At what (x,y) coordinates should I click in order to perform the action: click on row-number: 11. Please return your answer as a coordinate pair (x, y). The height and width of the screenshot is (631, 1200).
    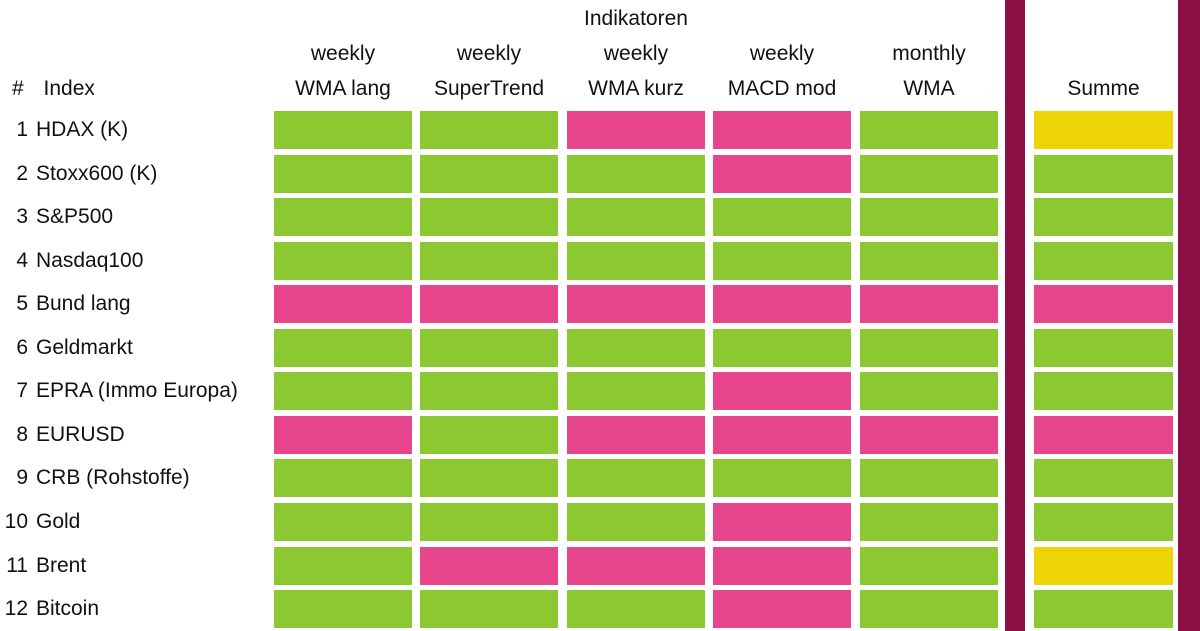
    Looking at the image, I should click on (17, 565).